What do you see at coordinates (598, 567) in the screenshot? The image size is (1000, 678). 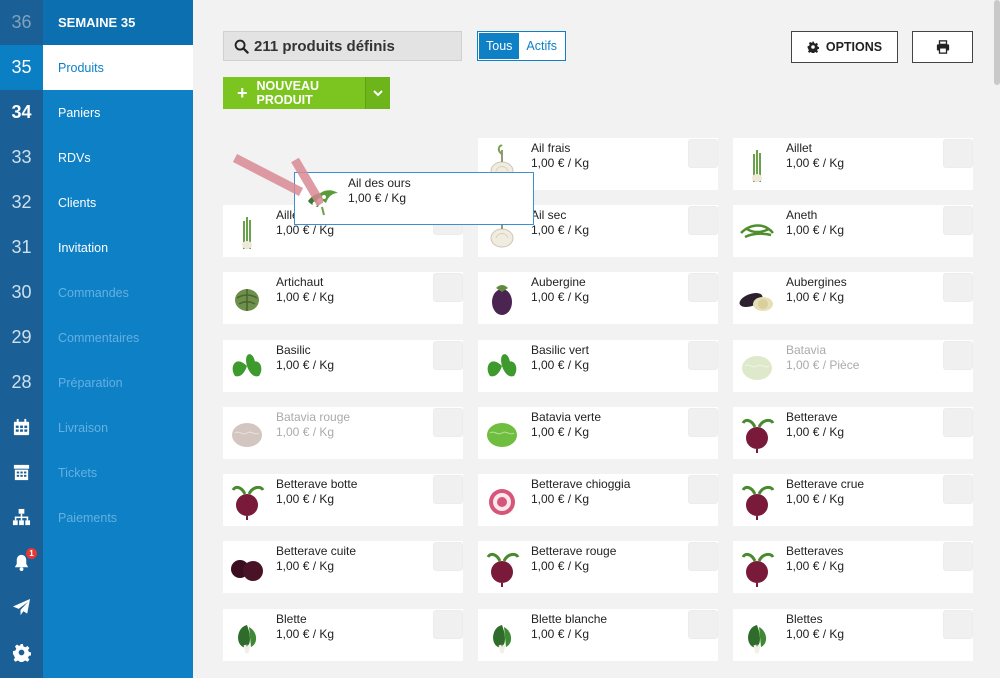 I see `product-card: Betterave rouge 1,00 € / Kg` at bounding box center [598, 567].